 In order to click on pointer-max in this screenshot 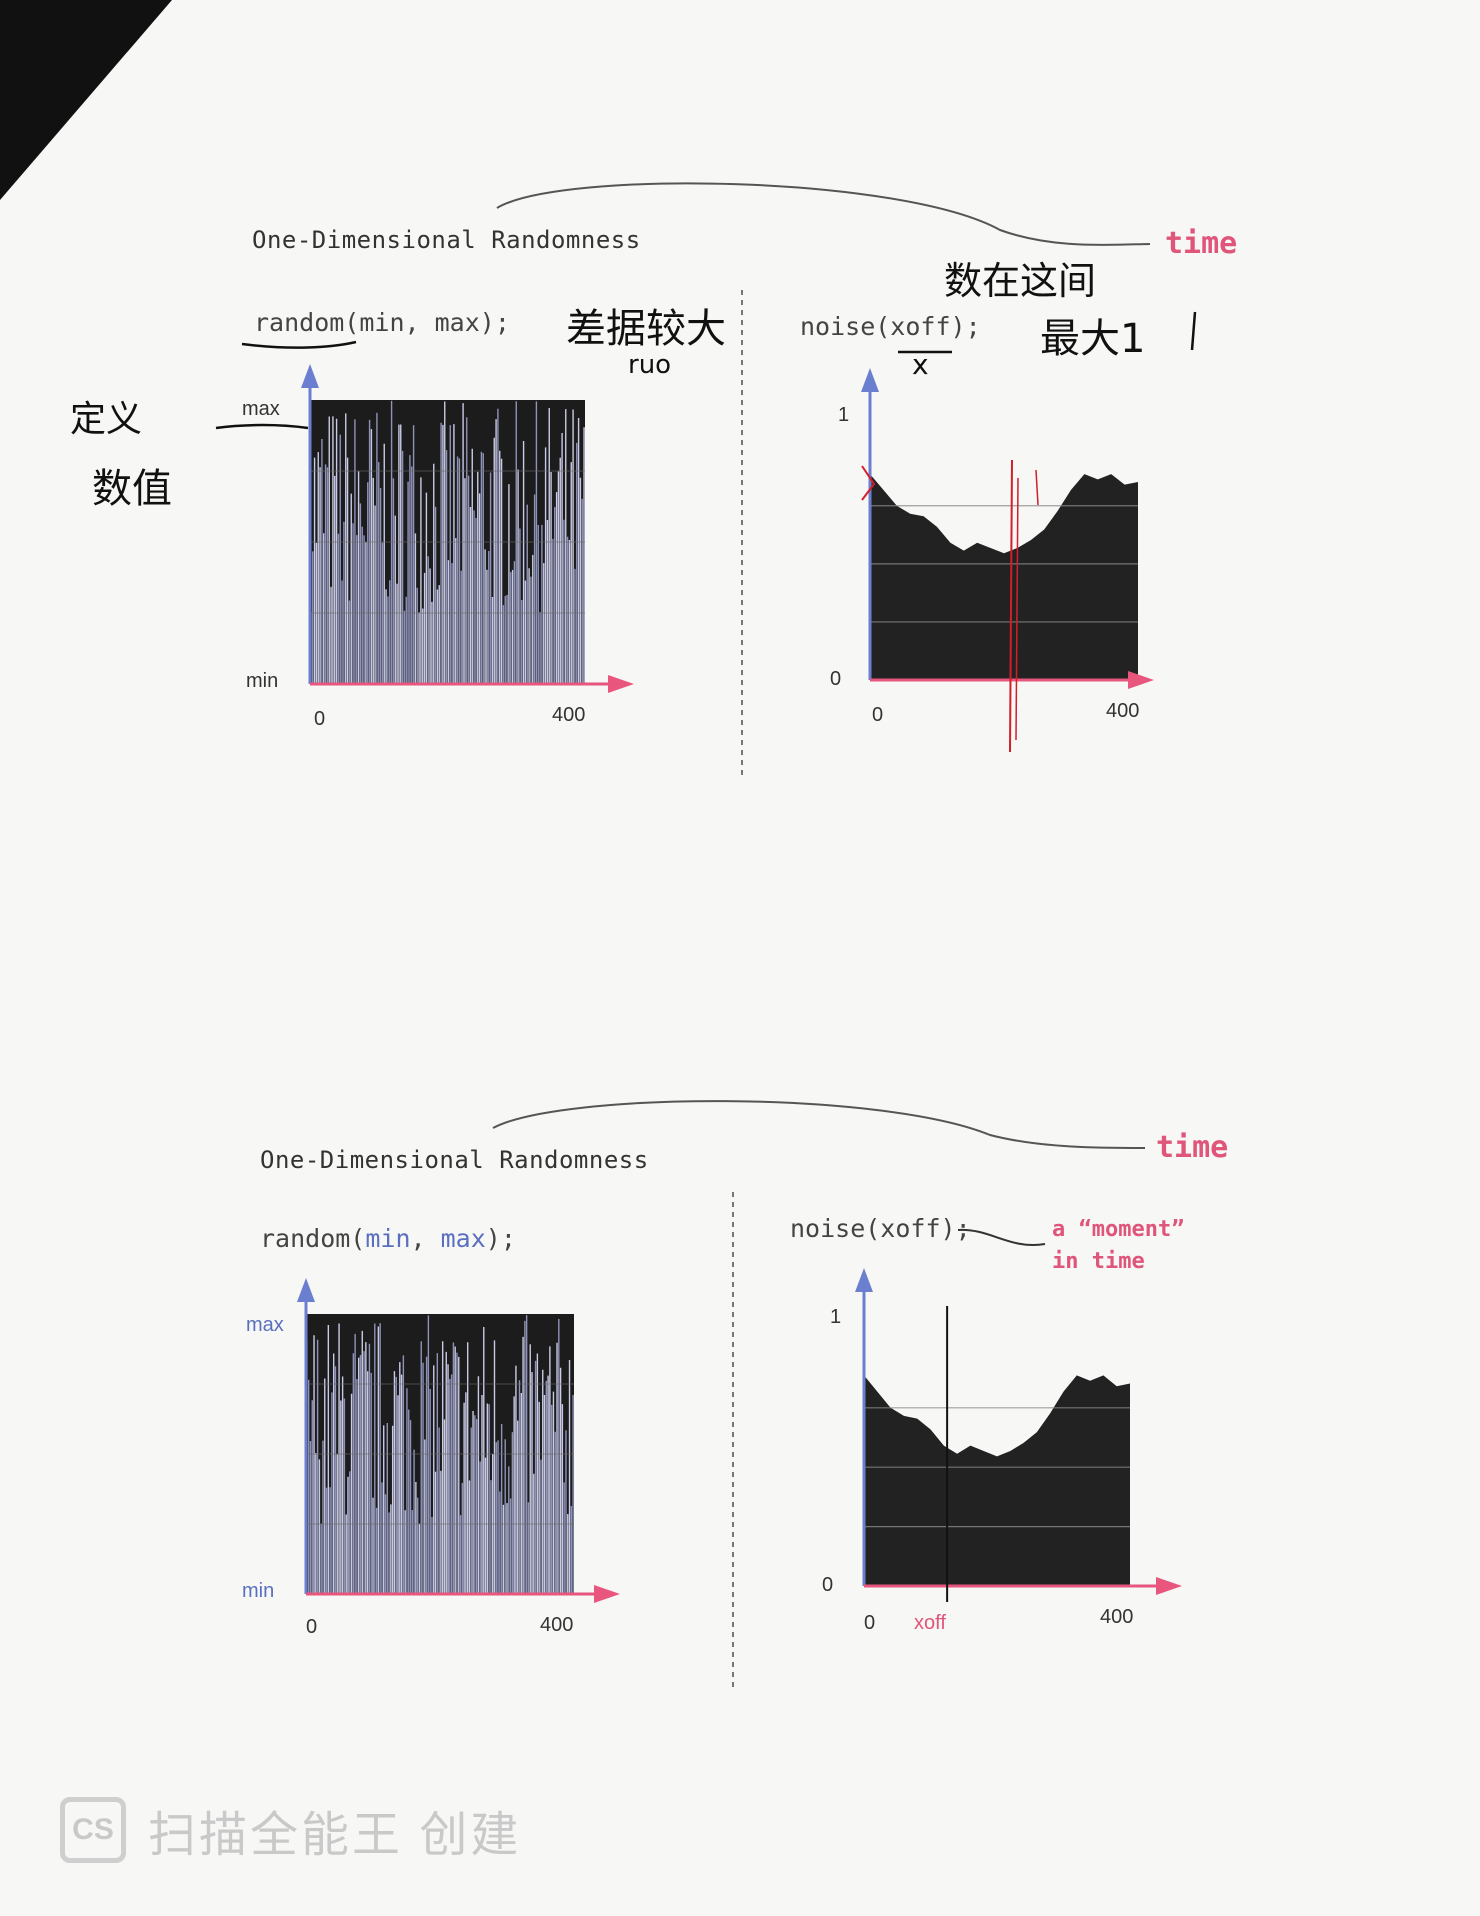, I will do `click(262, 426)`.